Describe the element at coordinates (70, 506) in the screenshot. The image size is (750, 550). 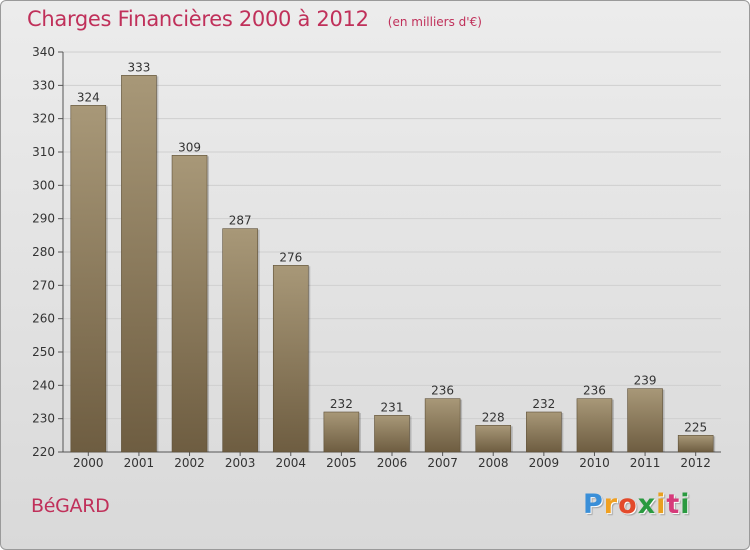
I see `commune-name: BéGARD` at that location.